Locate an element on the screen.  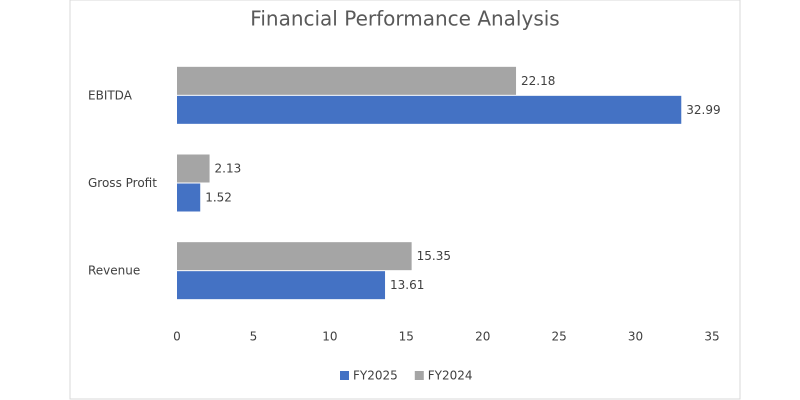
y-tick-label: Revenue is located at coordinates (114, 271).